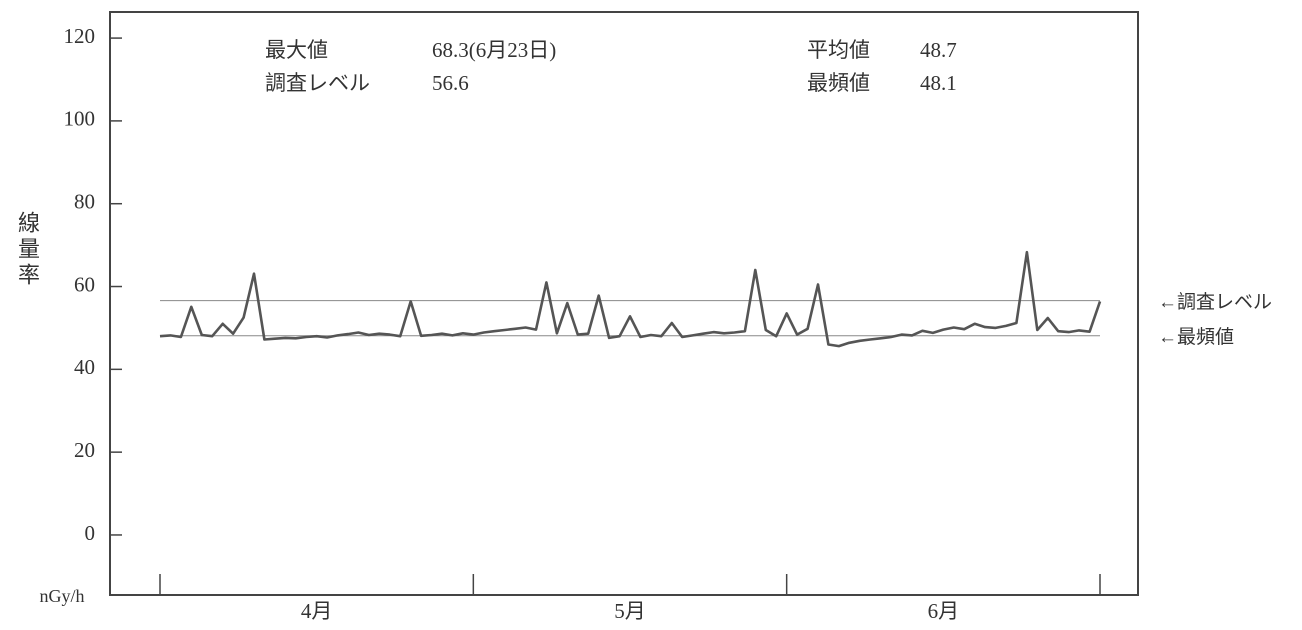  I want to click on y-tick-label: 80, so click(84, 202).